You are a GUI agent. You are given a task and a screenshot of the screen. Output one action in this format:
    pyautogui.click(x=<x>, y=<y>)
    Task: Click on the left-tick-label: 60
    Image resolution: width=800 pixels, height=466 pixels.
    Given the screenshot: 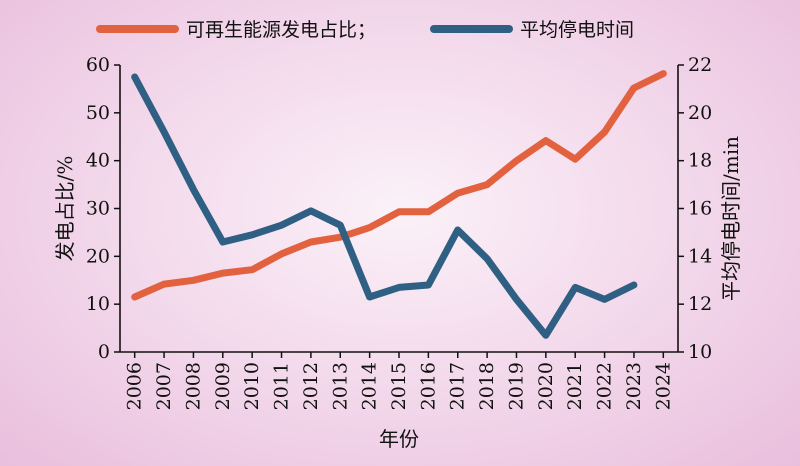 What is the action you would take?
    pyautogui.click(x=98, y=65)
    